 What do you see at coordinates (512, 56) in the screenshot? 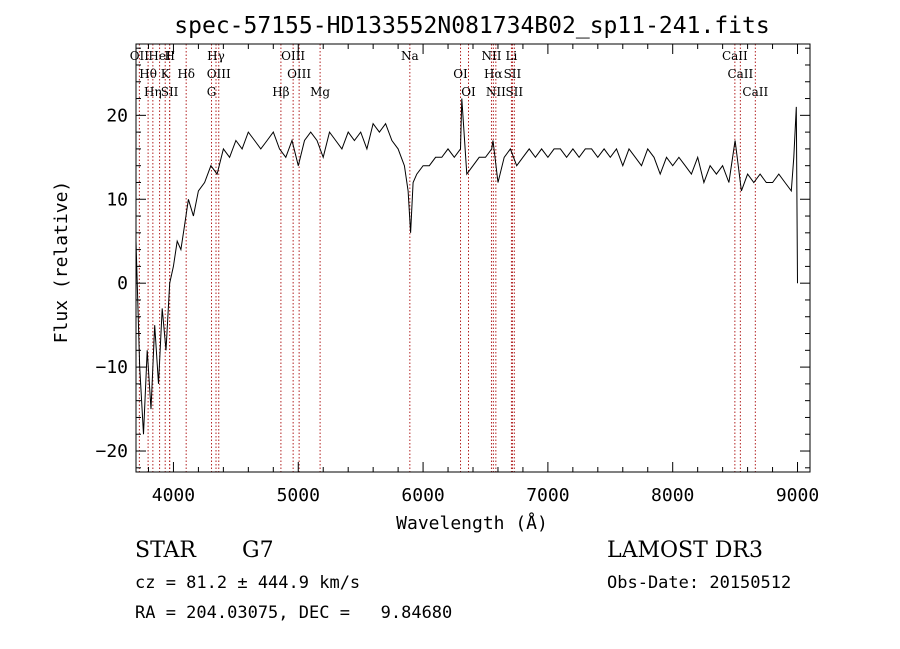
I see `line-marker-label: Li` at bounding box center [512, 56].